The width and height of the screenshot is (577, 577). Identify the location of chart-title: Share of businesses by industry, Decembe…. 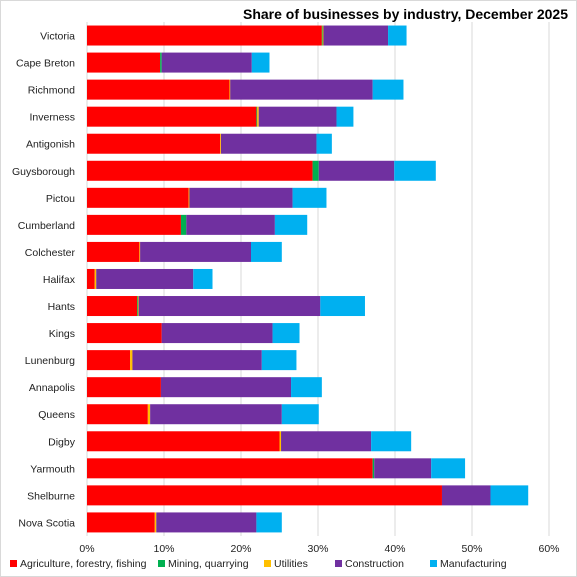
(405, 14).